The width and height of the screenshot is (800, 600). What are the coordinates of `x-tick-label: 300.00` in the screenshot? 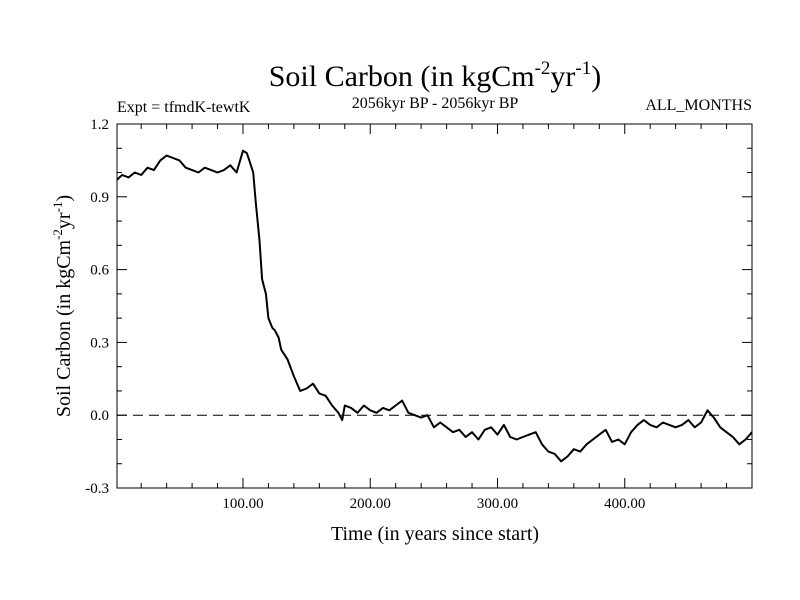 It's located at (497, 504).